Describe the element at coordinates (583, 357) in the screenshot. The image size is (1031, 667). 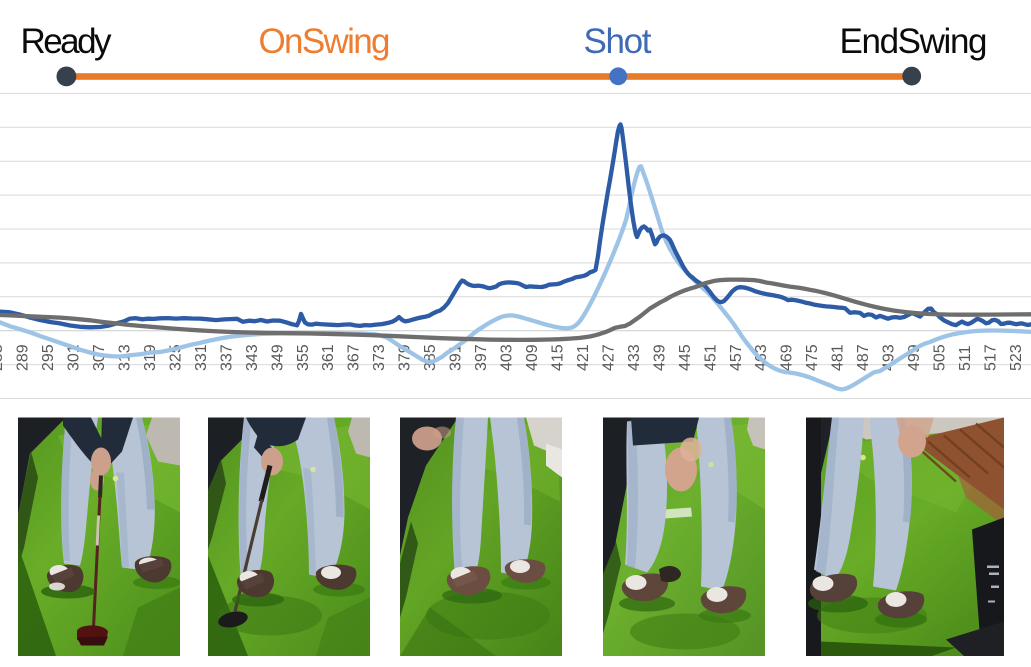
I see `svg-text: 421` at that location.